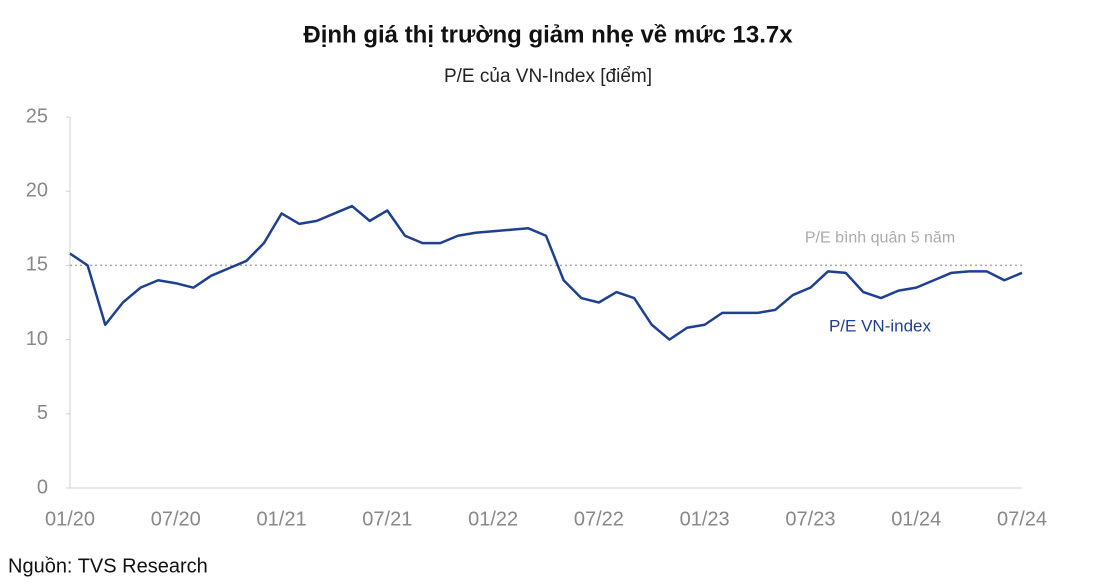  What do you see at coordinates (548, 76) in the screenshot?
I see `chart-subtitle: P/E của VN-Index [điểm]` at bounding box center [548, 76].